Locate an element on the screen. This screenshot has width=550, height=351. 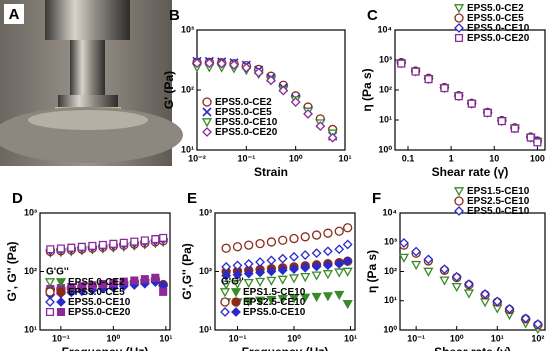
y-tick-label: 10⁰ is located at coordinates (390, 329).